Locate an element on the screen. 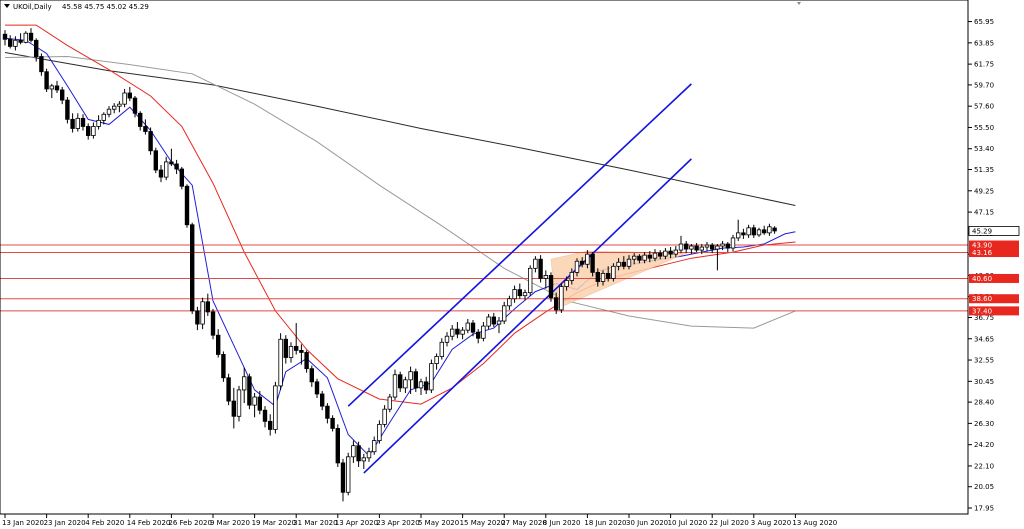 This screenshot has height=529, width=1024. x-tick-label: 4 Feb 2020 is located at coordinates (104, 523).